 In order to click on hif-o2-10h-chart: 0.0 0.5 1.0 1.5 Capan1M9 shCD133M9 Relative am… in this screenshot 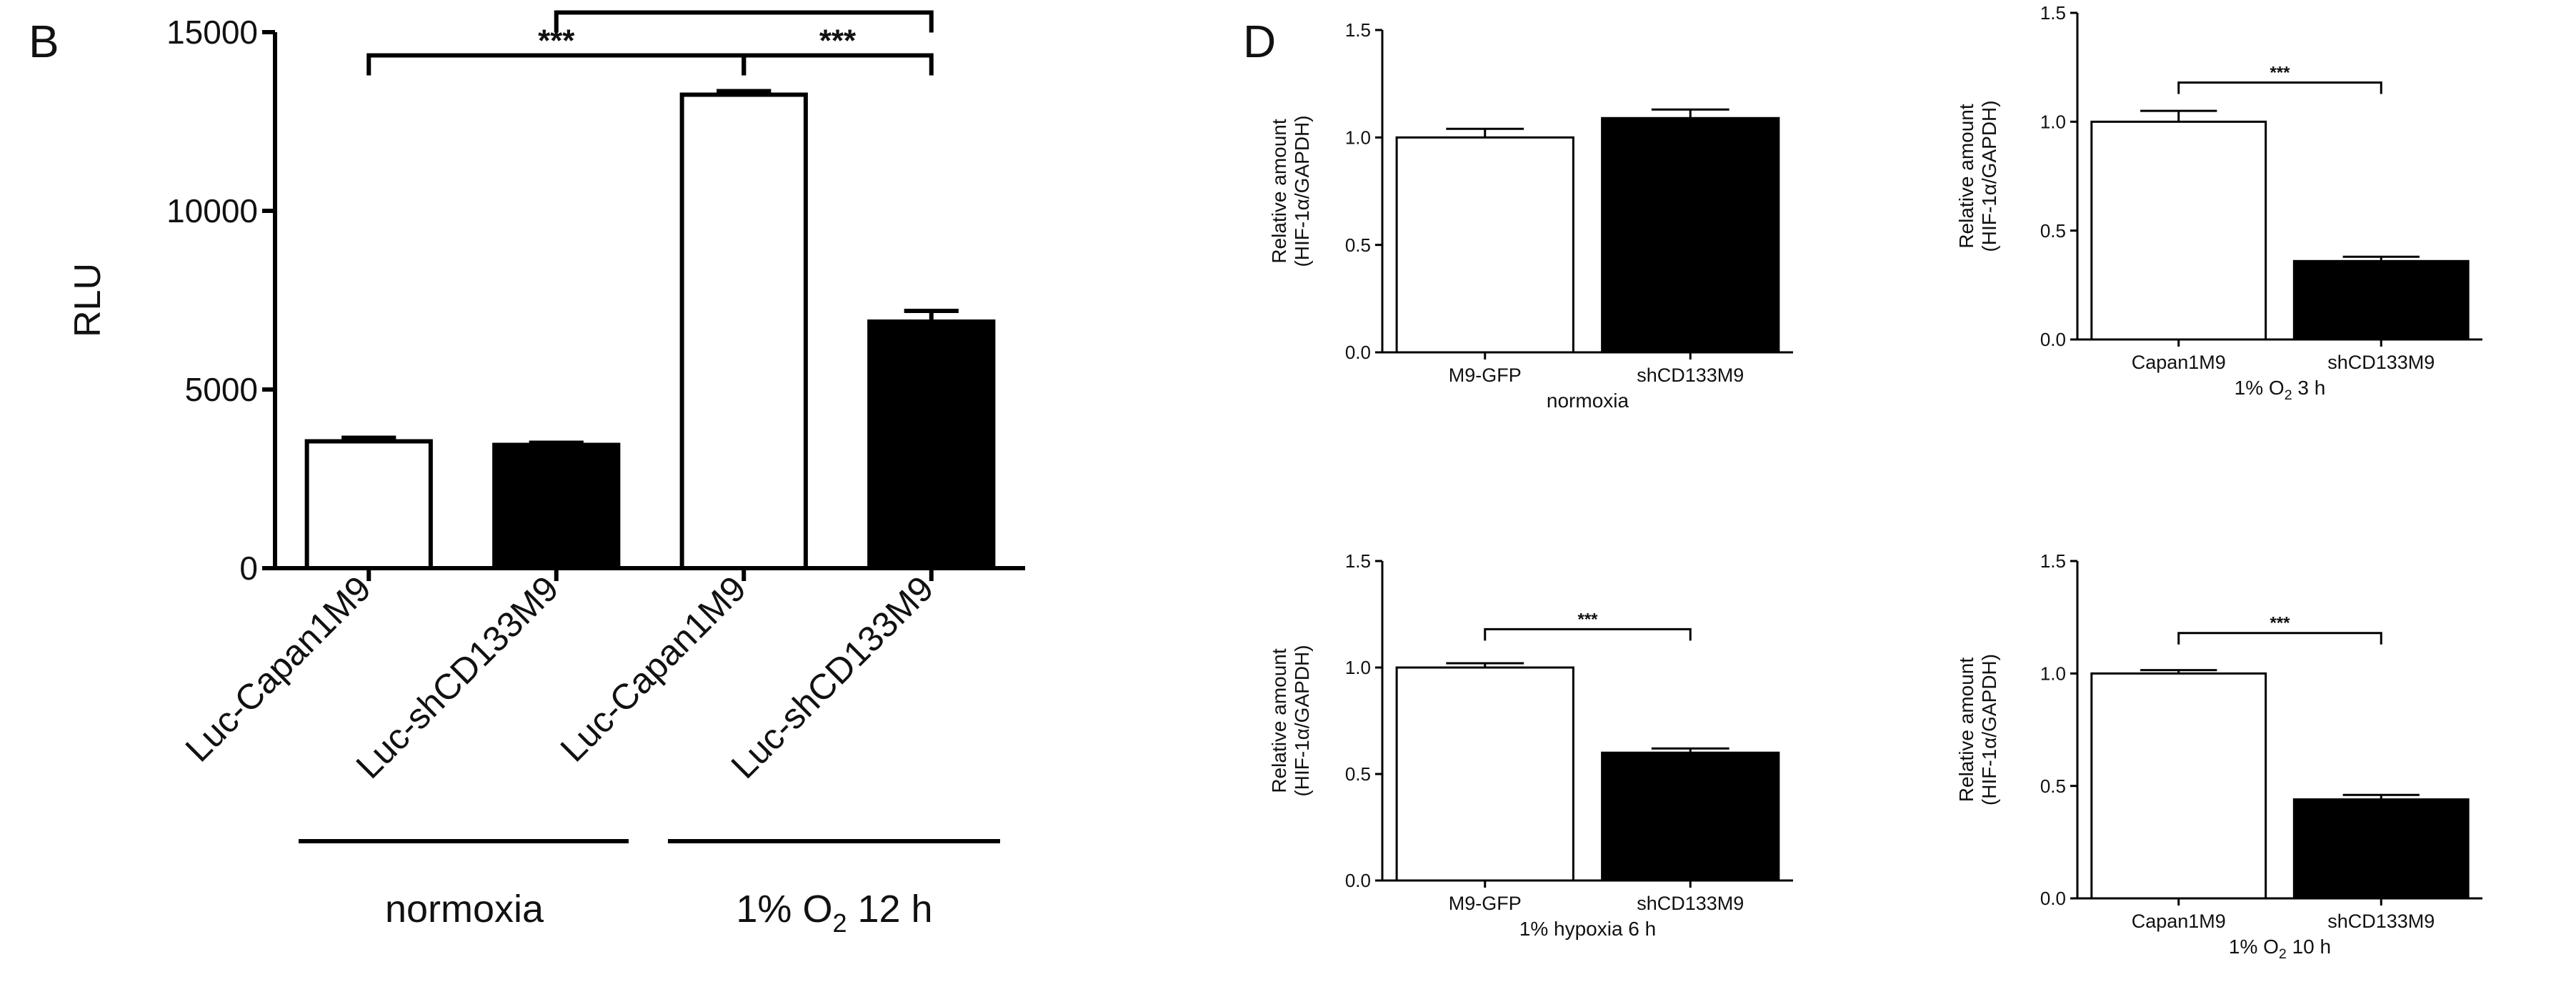, I will do `click(2218, 756)`.